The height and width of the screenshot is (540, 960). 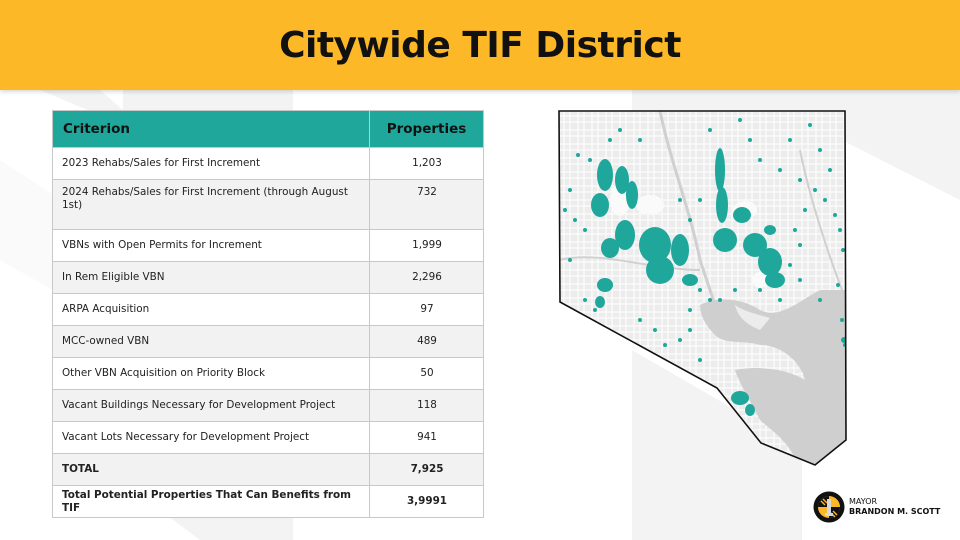 I want to click on mayor-logo: MAYOR BRANDON M. SCOTT, so click(x=876, y=507).